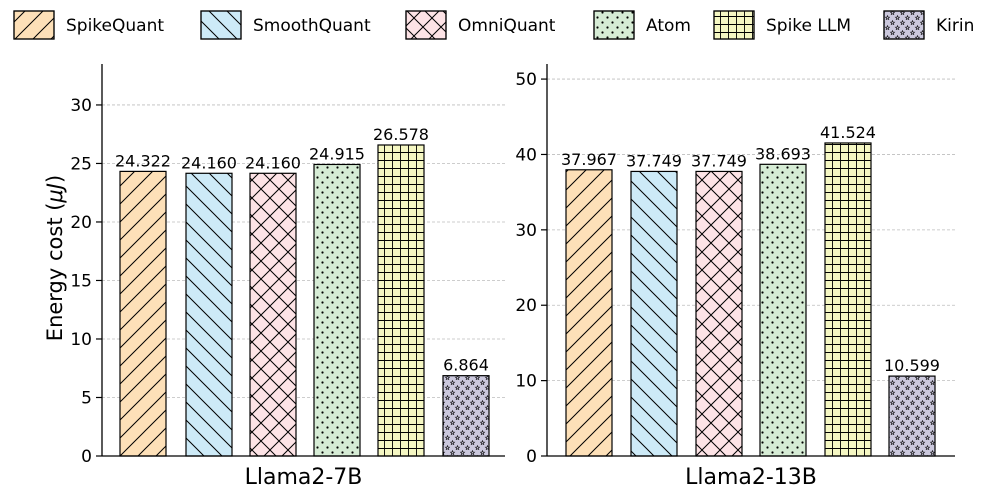  What do you see at coordinates (614, 25) in the screenshot?
I see `legend-hatch-atom` at bounding box center [614, 25].